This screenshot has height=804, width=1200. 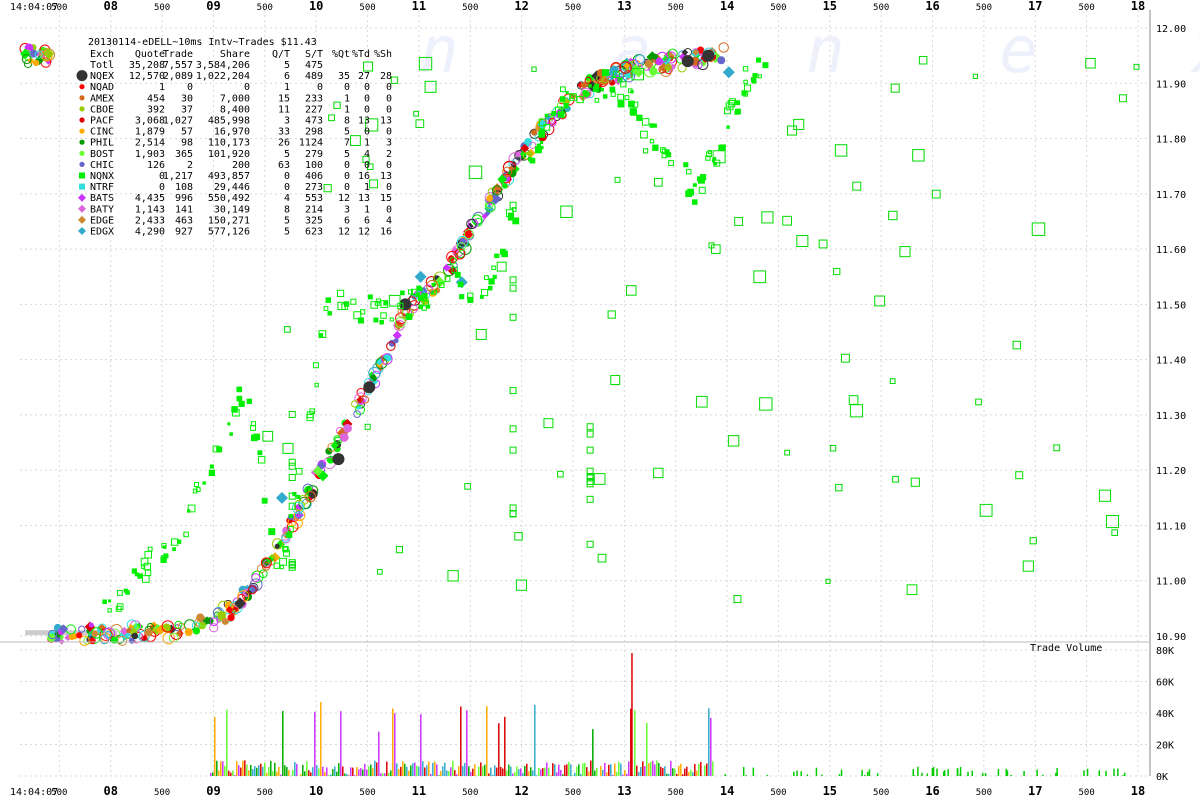 What do you see at coordinates (281, 54) in the screenshot?
I see `table-header-cell: Q/T` at bounding box center [281, 54].